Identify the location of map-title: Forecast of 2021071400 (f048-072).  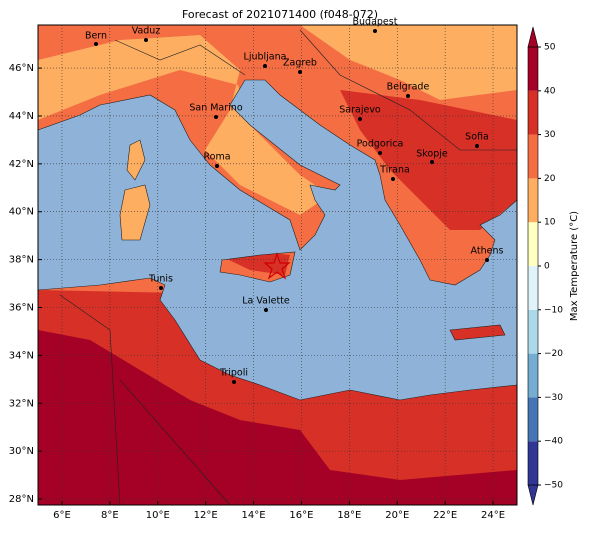
(280, 14).